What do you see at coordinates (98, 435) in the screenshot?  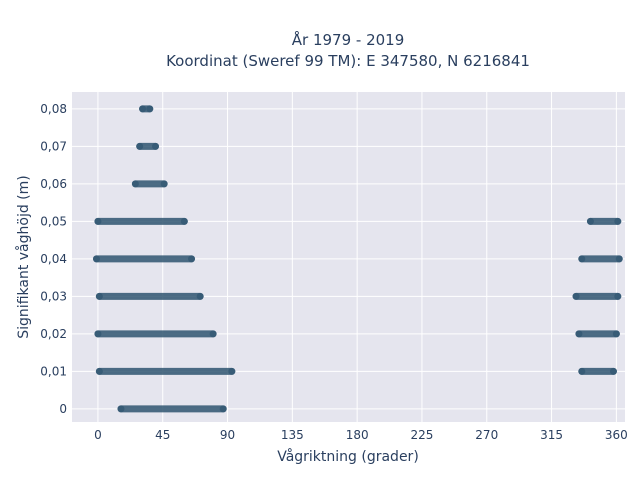 I see `x-tick-label: 0` at bounding box center [98, 435].